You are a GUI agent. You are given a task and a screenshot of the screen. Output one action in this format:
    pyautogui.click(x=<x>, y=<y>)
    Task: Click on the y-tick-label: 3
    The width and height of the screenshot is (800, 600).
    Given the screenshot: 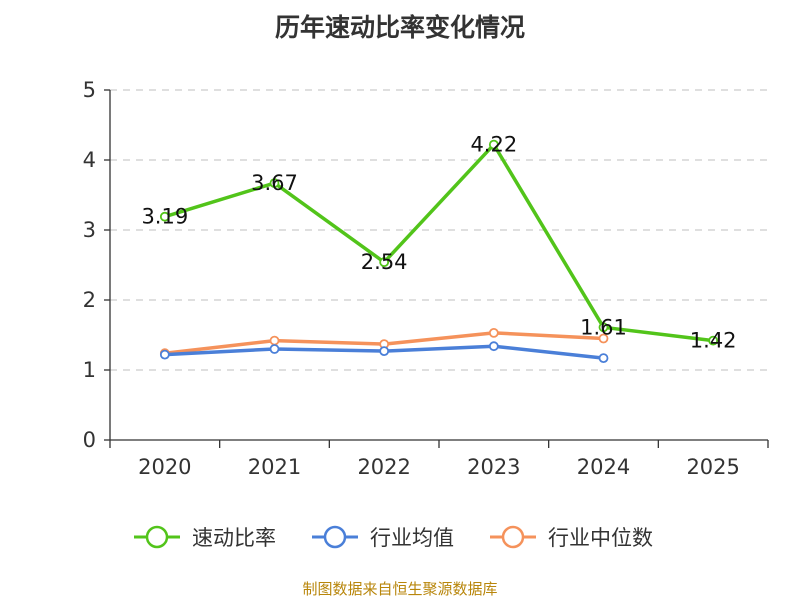 What is the action you would take?
    pyautogui.click(x=89, y=230)
    